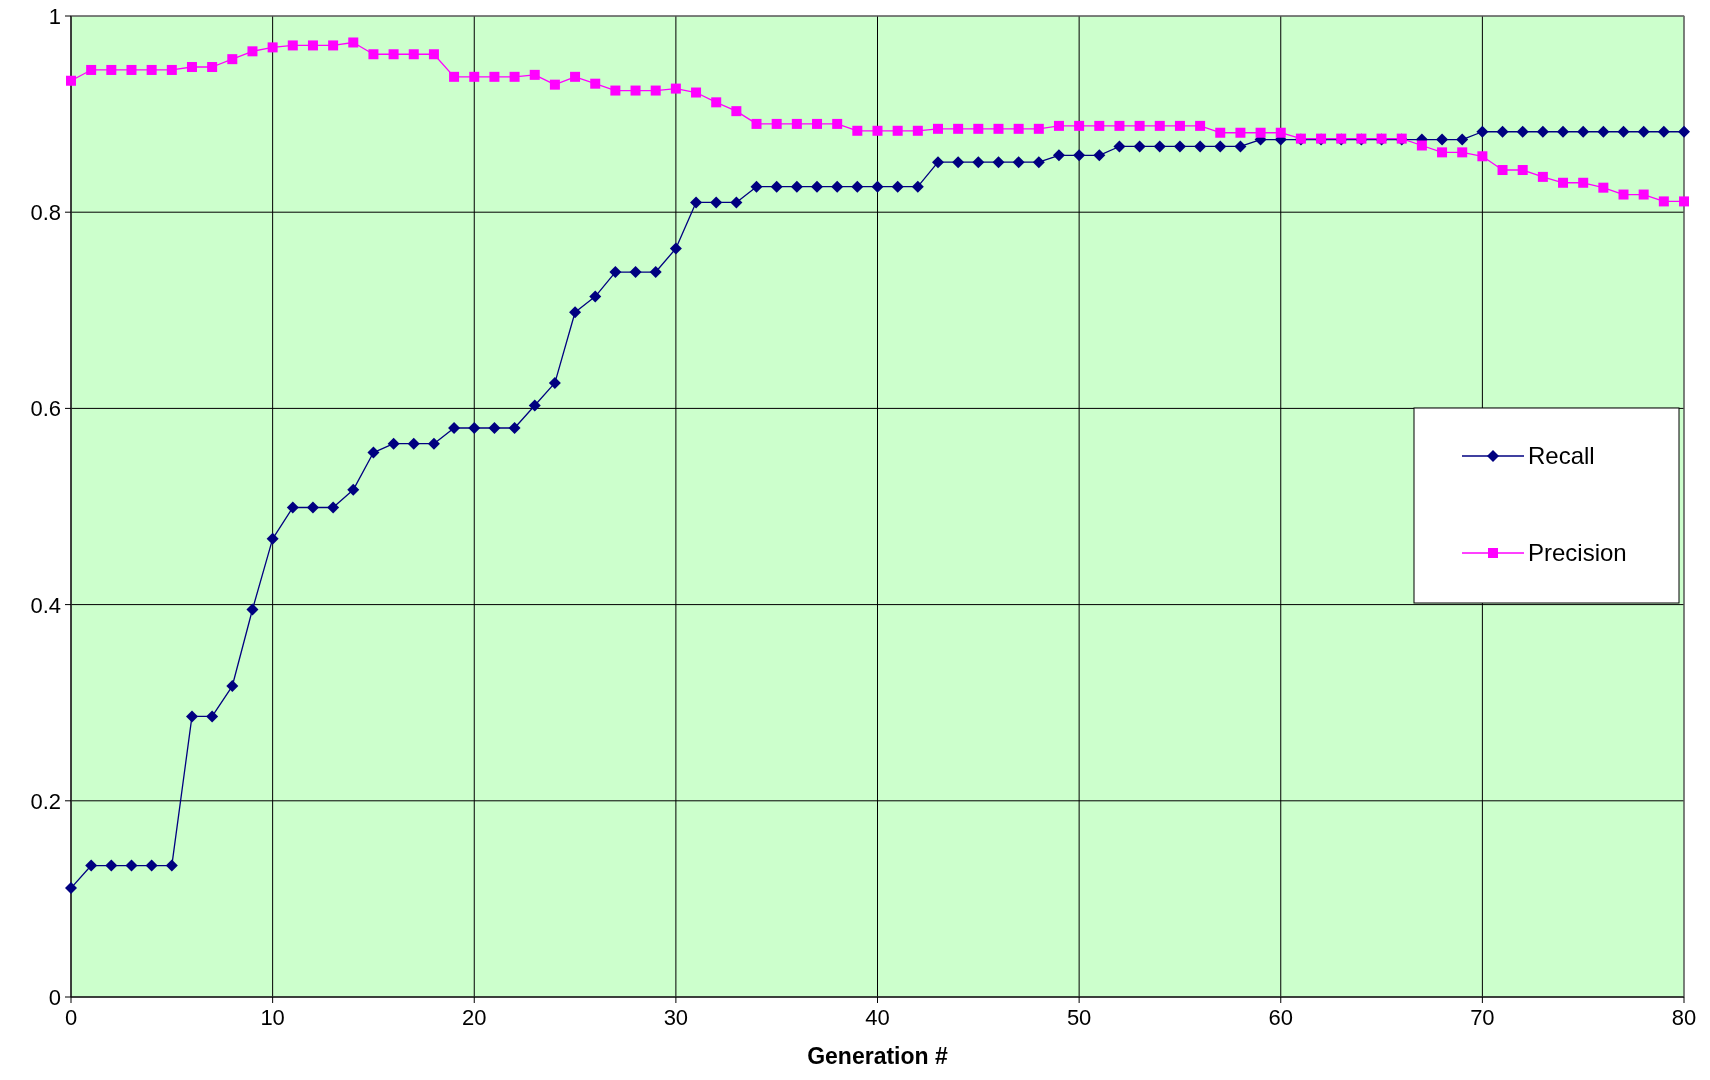 The height and width of the screenshot is (1080, 1710). I want to click on y-tick-label: 0.6, so click(45, 409).